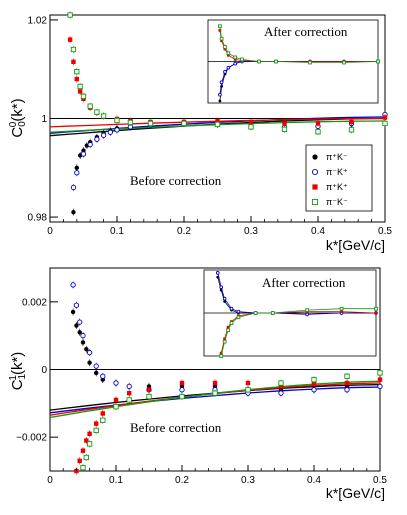  What do you see at coordinates (13, 124) in the screenshot?
I see `top-y-label-sup: 0` at bounding box center [13, 124].